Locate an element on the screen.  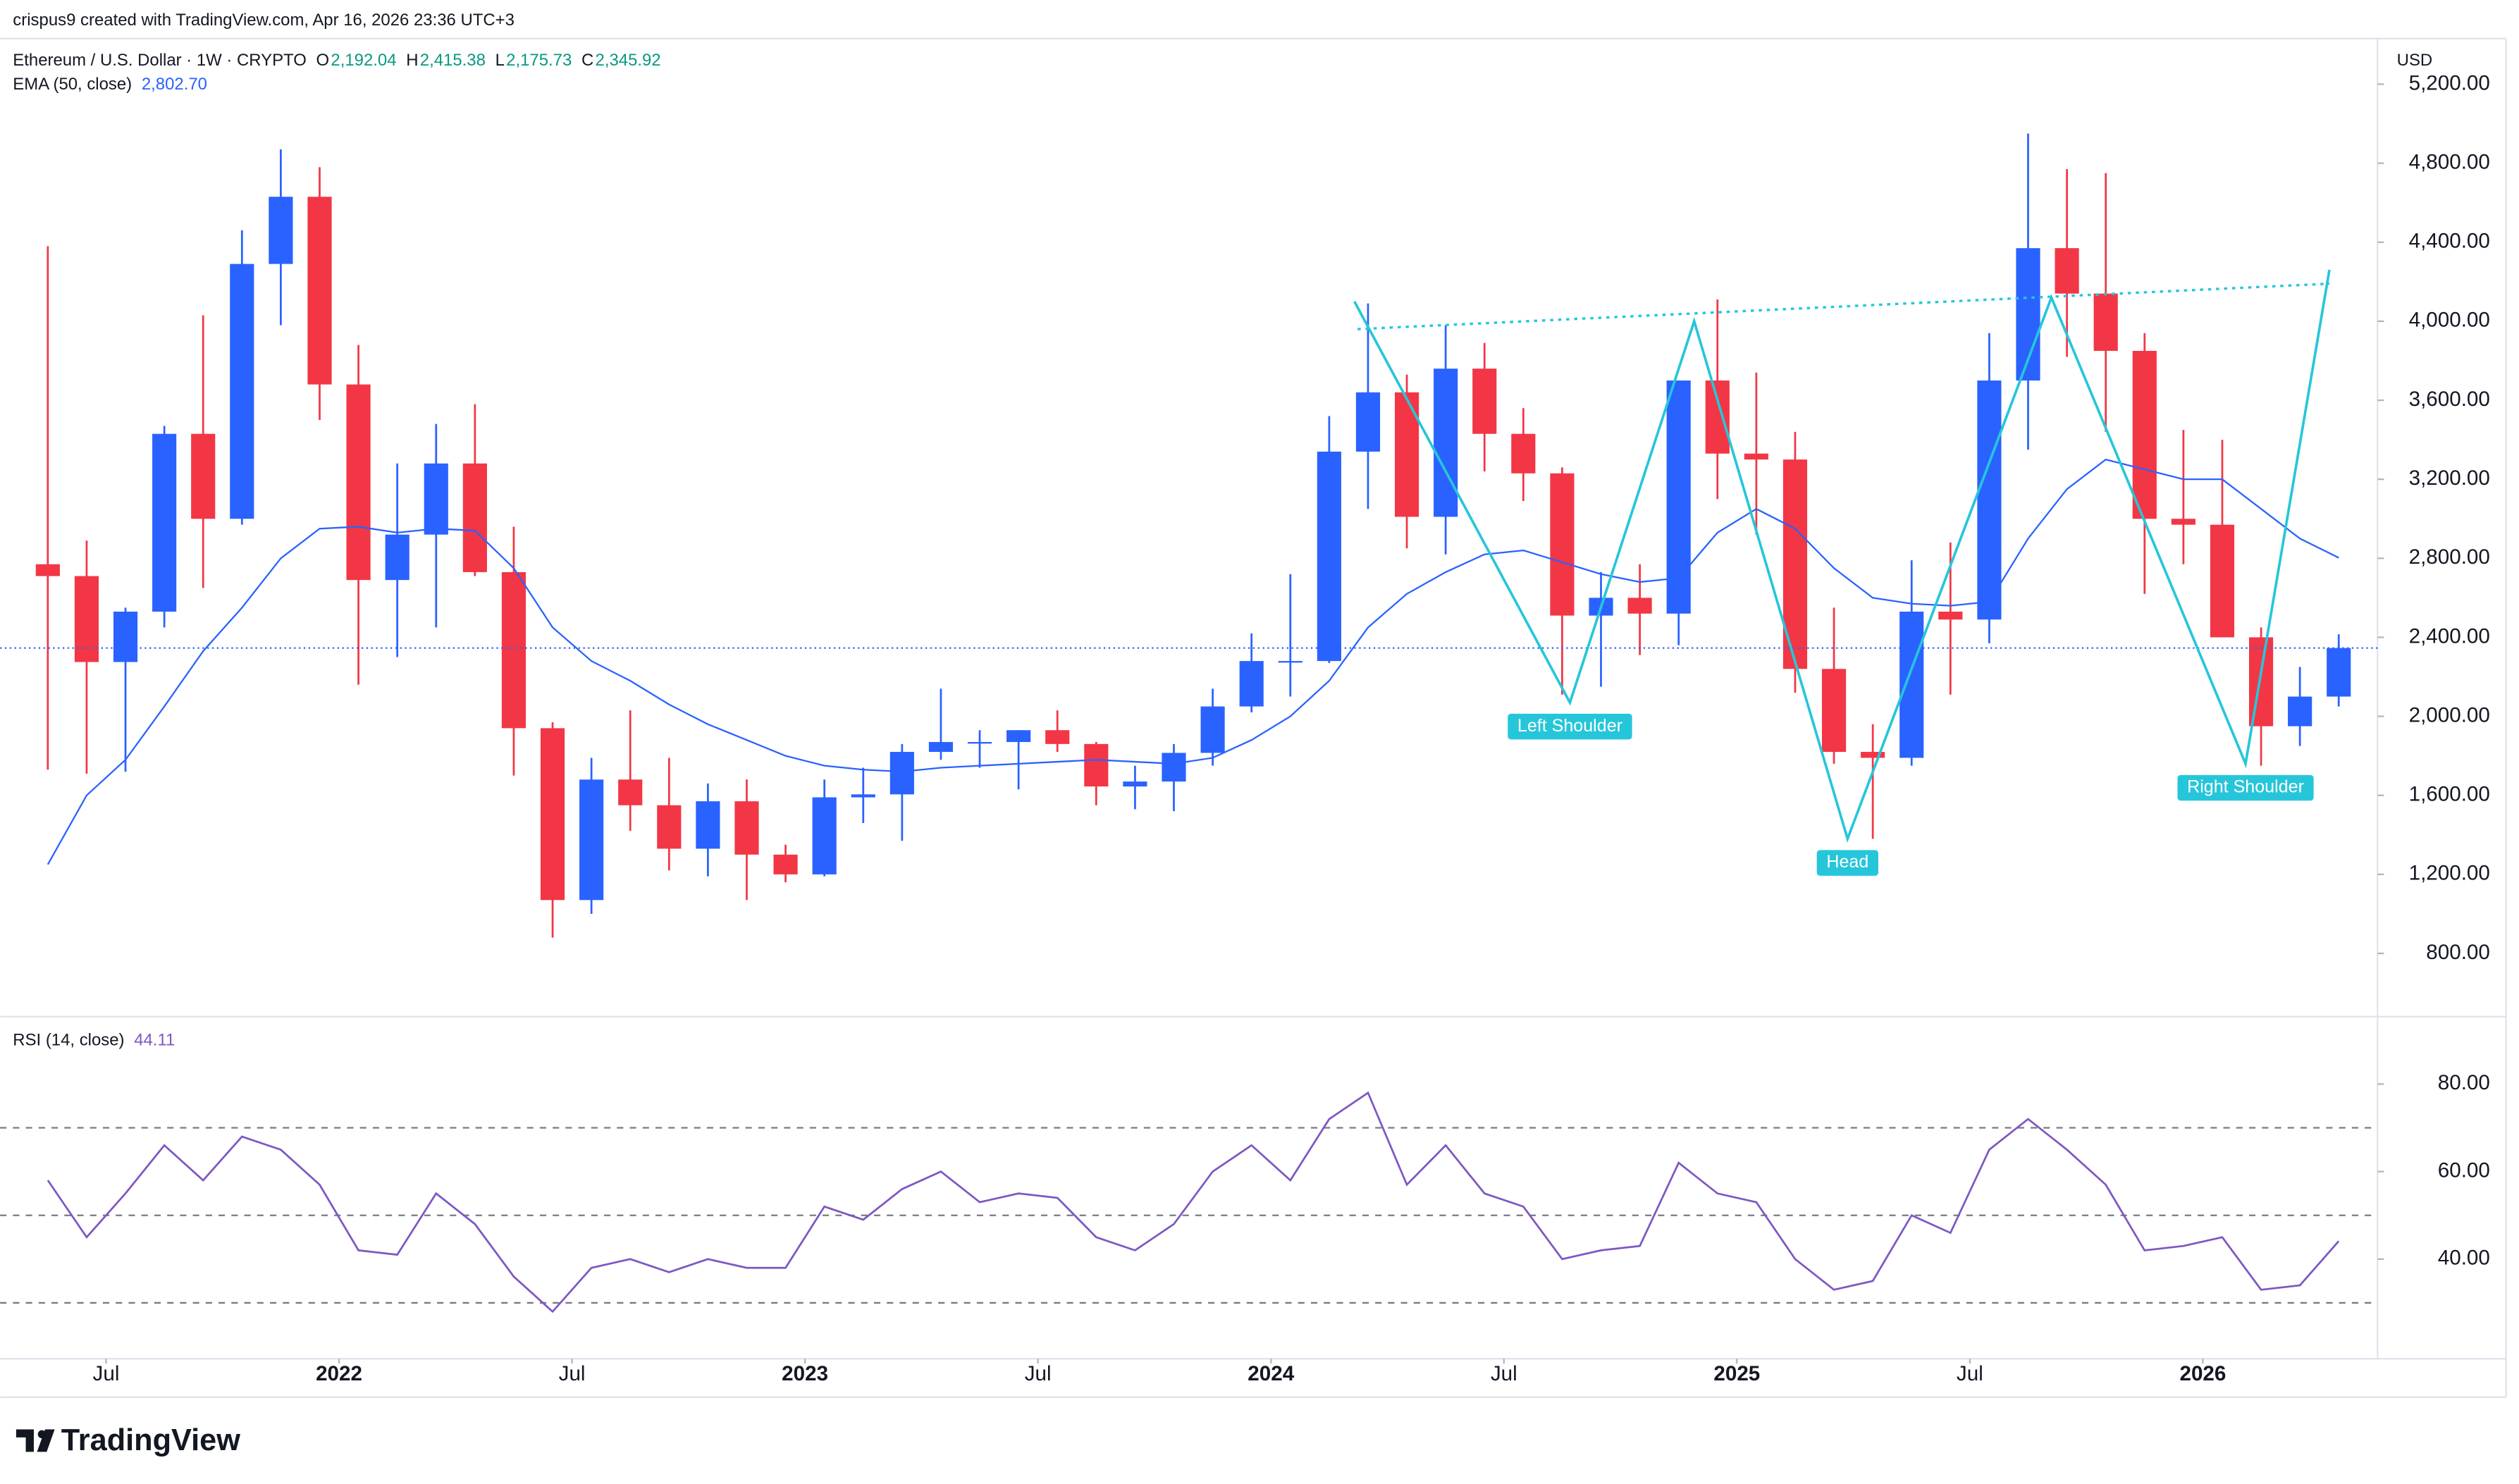
pattern-label: Left Shoulder is located at coordinates (1569, 726).